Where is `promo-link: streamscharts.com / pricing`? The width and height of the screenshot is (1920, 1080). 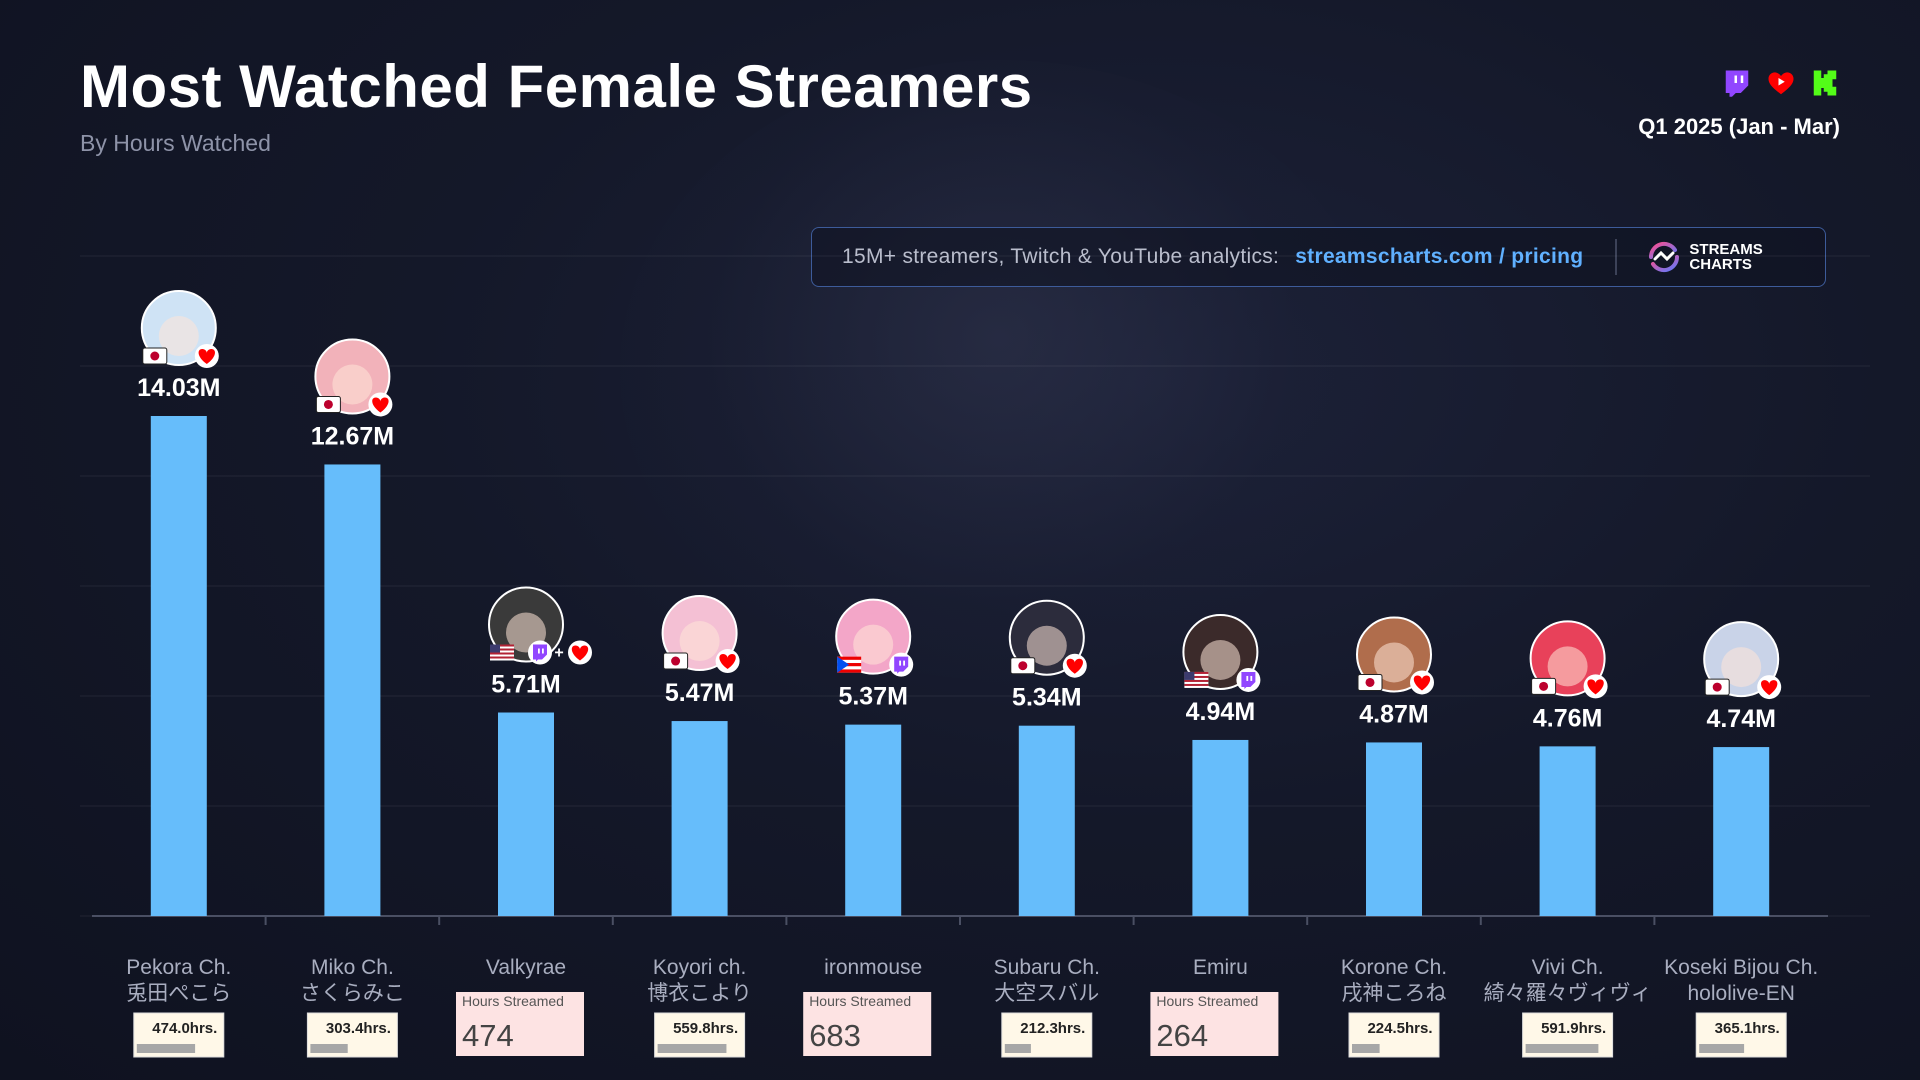
promo-link: streamscharts.com / pricing is located at coordinates (1439, 256).